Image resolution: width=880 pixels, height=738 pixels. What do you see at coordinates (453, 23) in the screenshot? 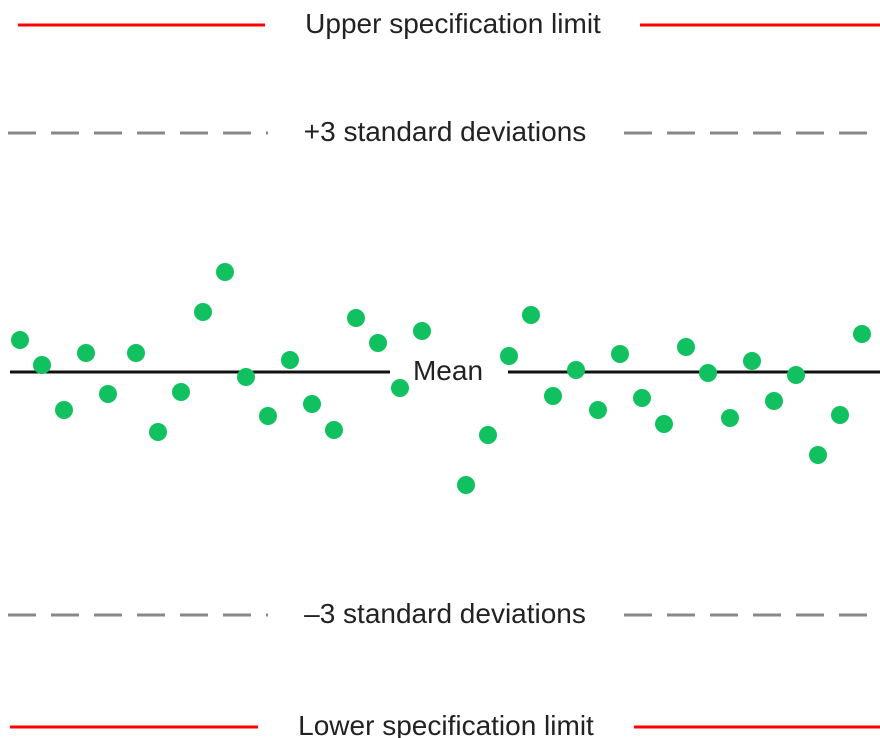
I see `usl-label: Upper specification limit` at bounding box center [453, 23].